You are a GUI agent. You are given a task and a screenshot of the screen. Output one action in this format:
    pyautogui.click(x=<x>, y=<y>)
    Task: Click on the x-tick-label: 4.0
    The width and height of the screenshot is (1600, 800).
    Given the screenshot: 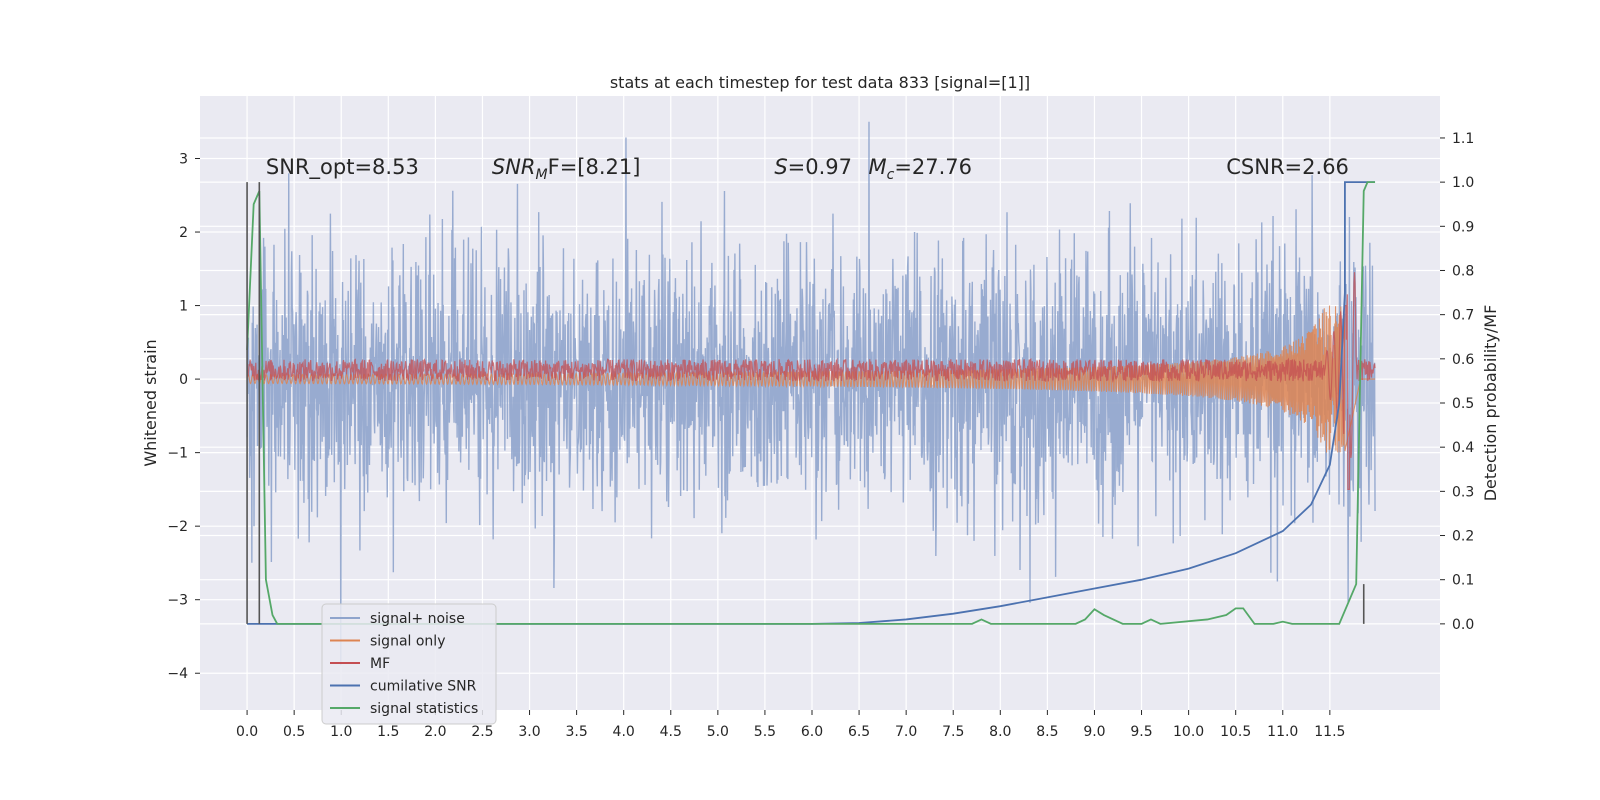 What is the action you would take?
    pyautogui.click(x=624, y=732)
    